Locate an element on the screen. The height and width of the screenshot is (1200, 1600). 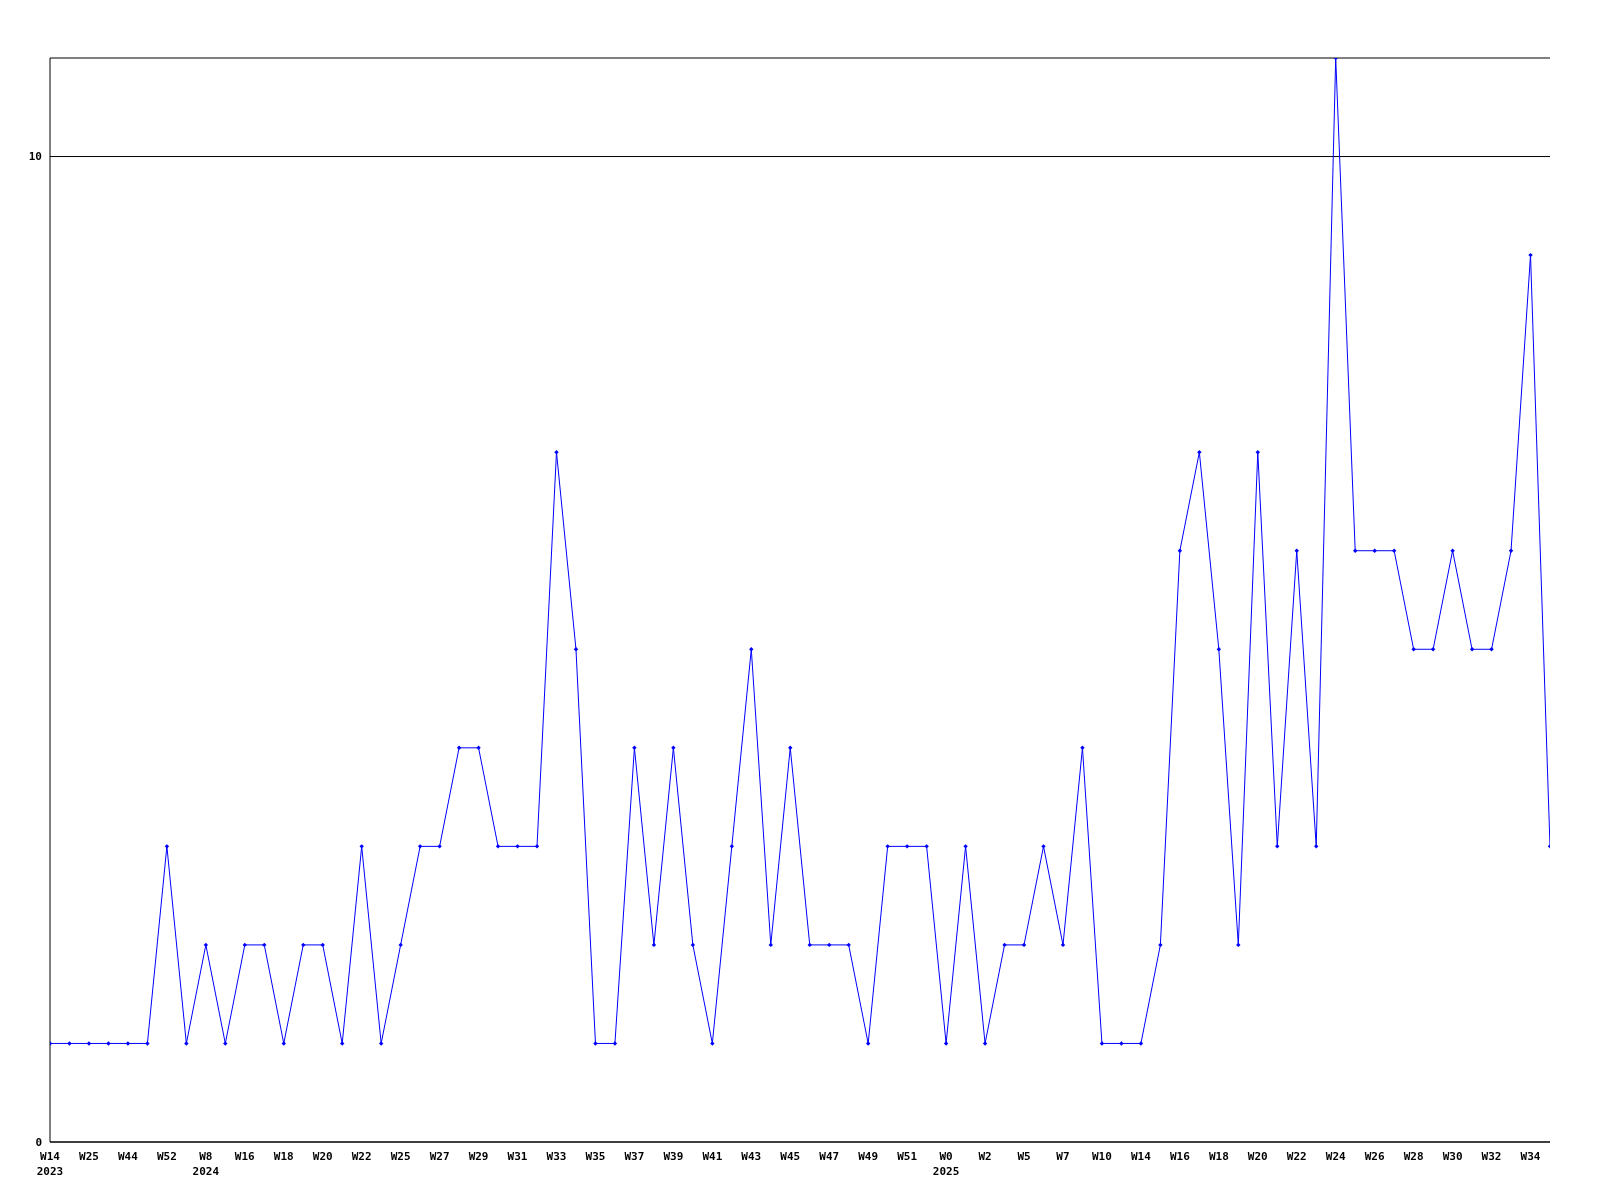
x-tick-label: W43 is located at coordinates (751, 1156).